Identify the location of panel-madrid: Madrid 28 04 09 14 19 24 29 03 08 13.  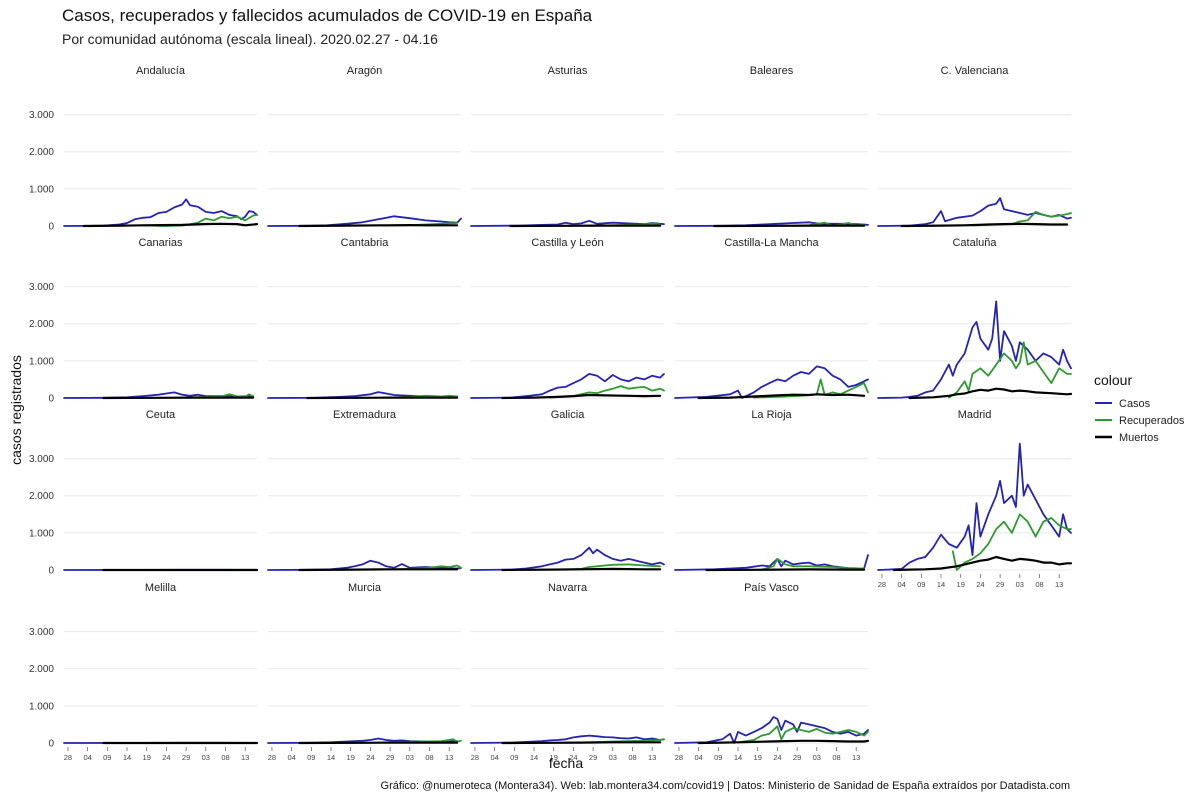
(975, 499).